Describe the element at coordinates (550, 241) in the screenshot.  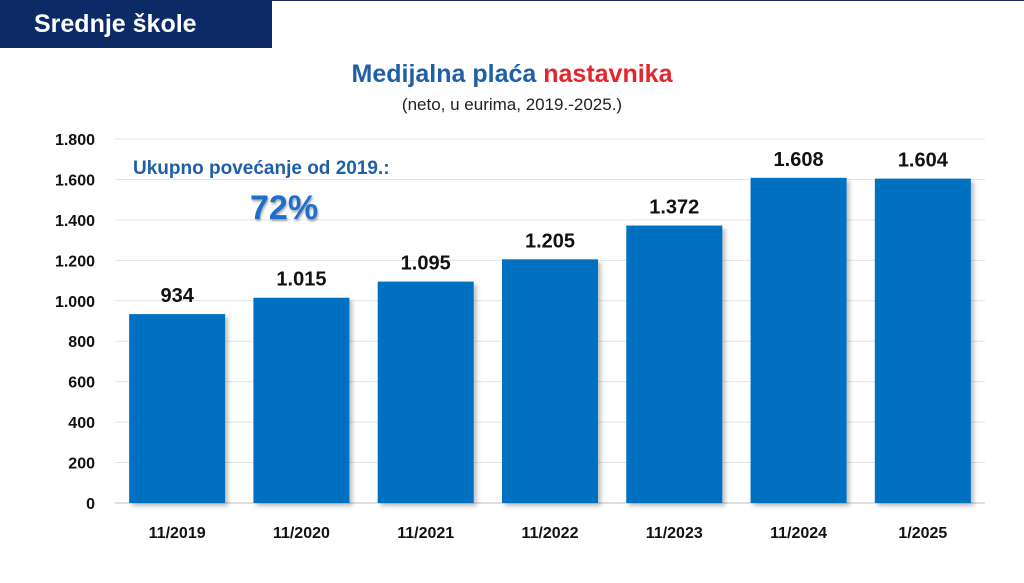
I see `data-label: 1.205` at that location.